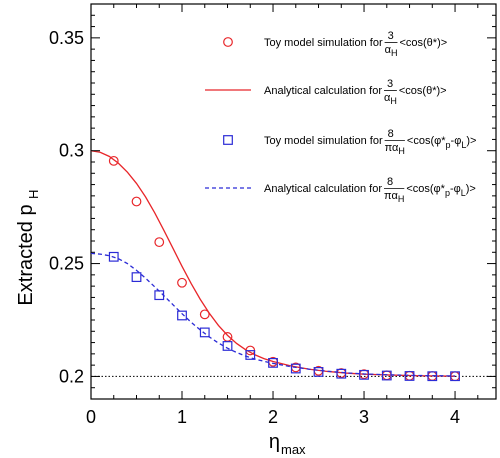 The height and width of the screenshot is (458, 500). Describe the element at coordinates (91, 417) in the screenshot. I see `x-tick-label: 0` at that location.